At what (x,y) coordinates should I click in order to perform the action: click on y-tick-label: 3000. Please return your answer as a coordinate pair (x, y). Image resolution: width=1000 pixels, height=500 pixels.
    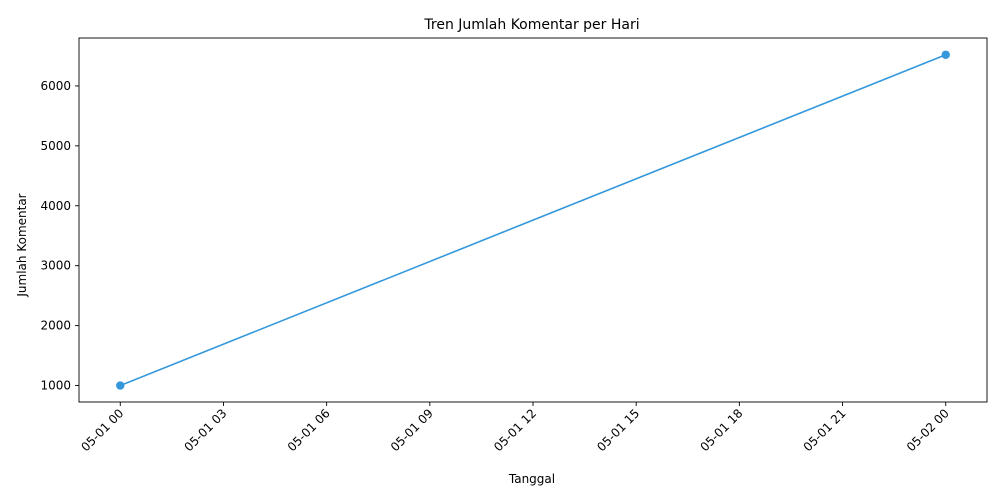
    Looking at the image, I should click on (55, 266).